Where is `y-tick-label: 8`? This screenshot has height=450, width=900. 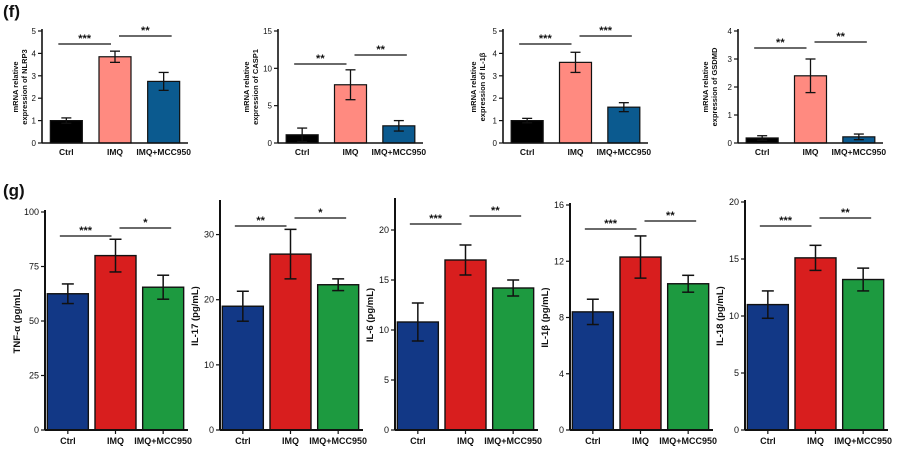
y-tick-label: 8 is located at coordinates (561, 318).